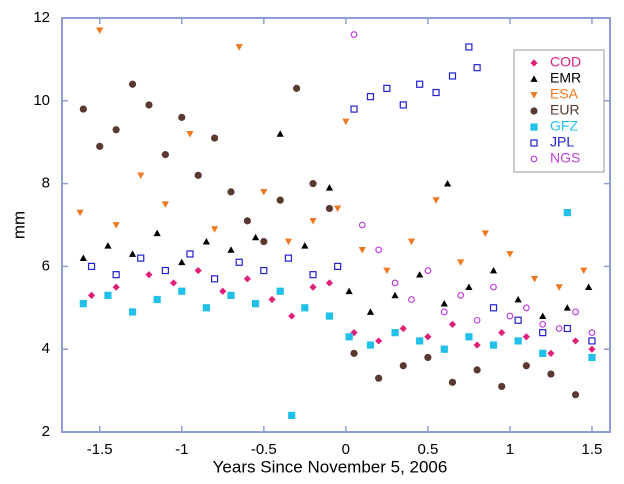 The height and width of the screenshot is (484, 624). What do you see at coordinates (41, 17) in the screenshot?
I see `y-tick-label: 12` at bounding box center [41, 17].